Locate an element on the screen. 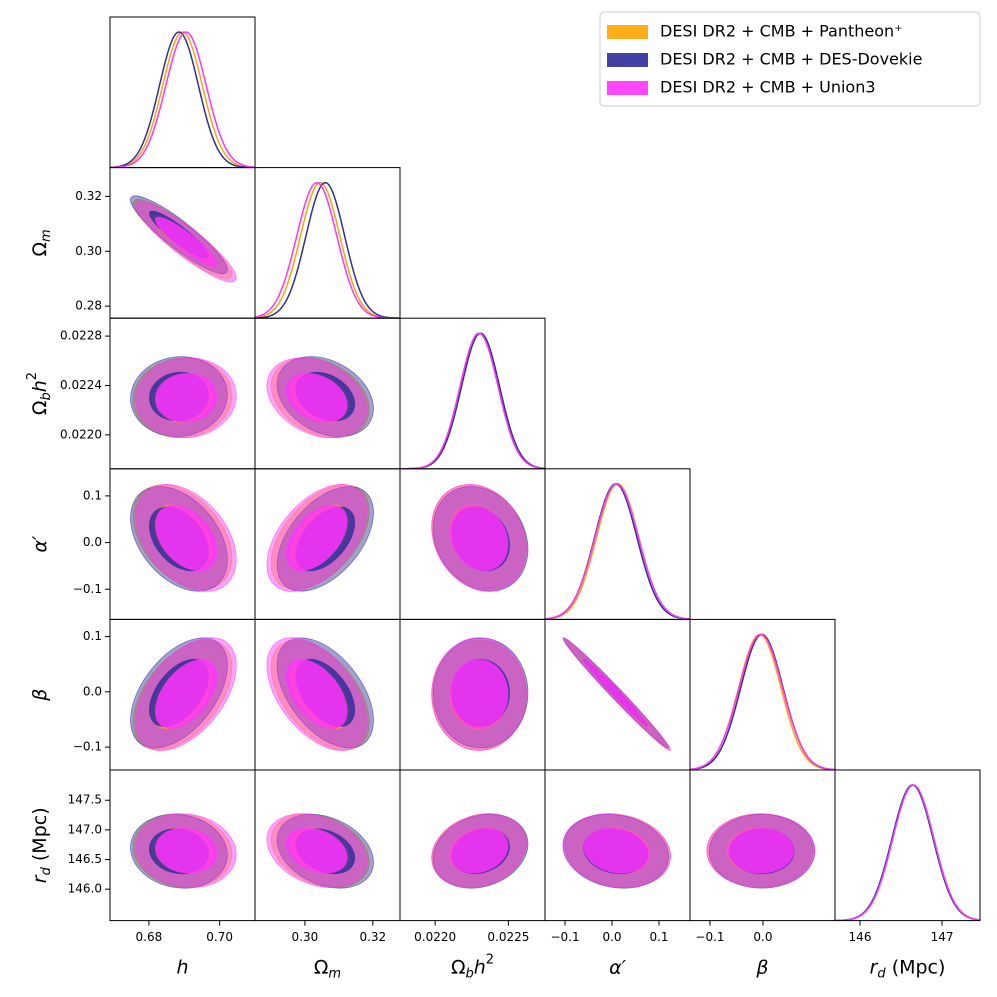  x-tick-label: 147 is located at coordinates (942, 937).